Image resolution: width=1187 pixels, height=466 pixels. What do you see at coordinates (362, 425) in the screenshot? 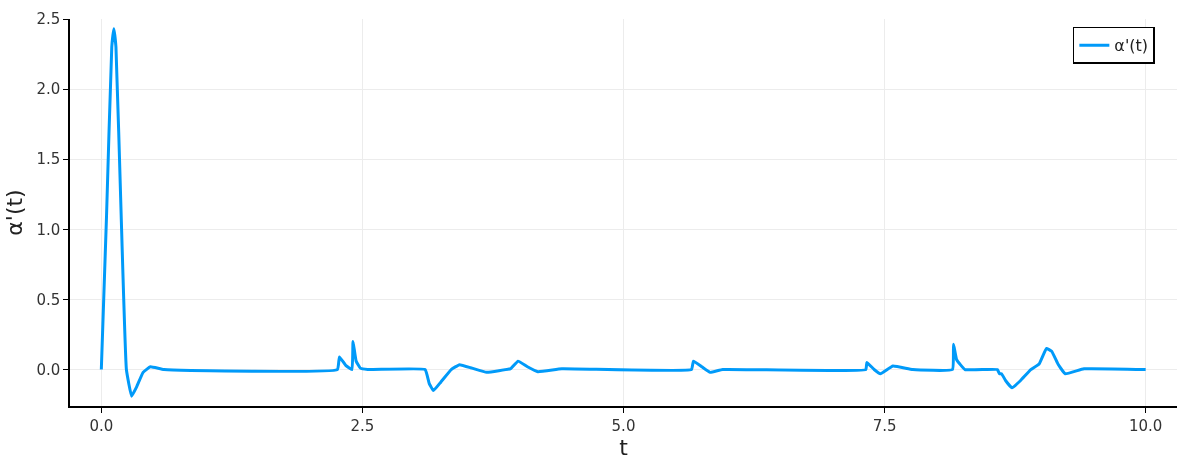
I see `x-tick-label: 2.5` at bounding box center [362, 425].